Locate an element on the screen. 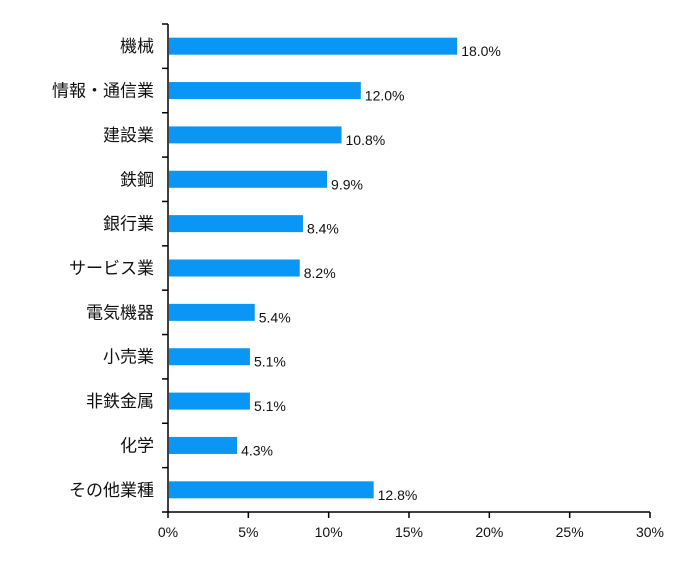 The width and height of the screenshot is (682, 570). x-tick-label: 0% is located at coordinates (168, 532).